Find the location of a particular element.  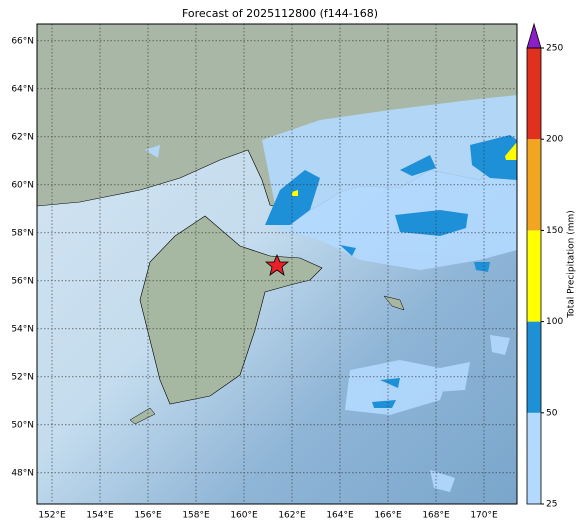

colorbar-tick-label: 100 is located at coordinates (554, 322).